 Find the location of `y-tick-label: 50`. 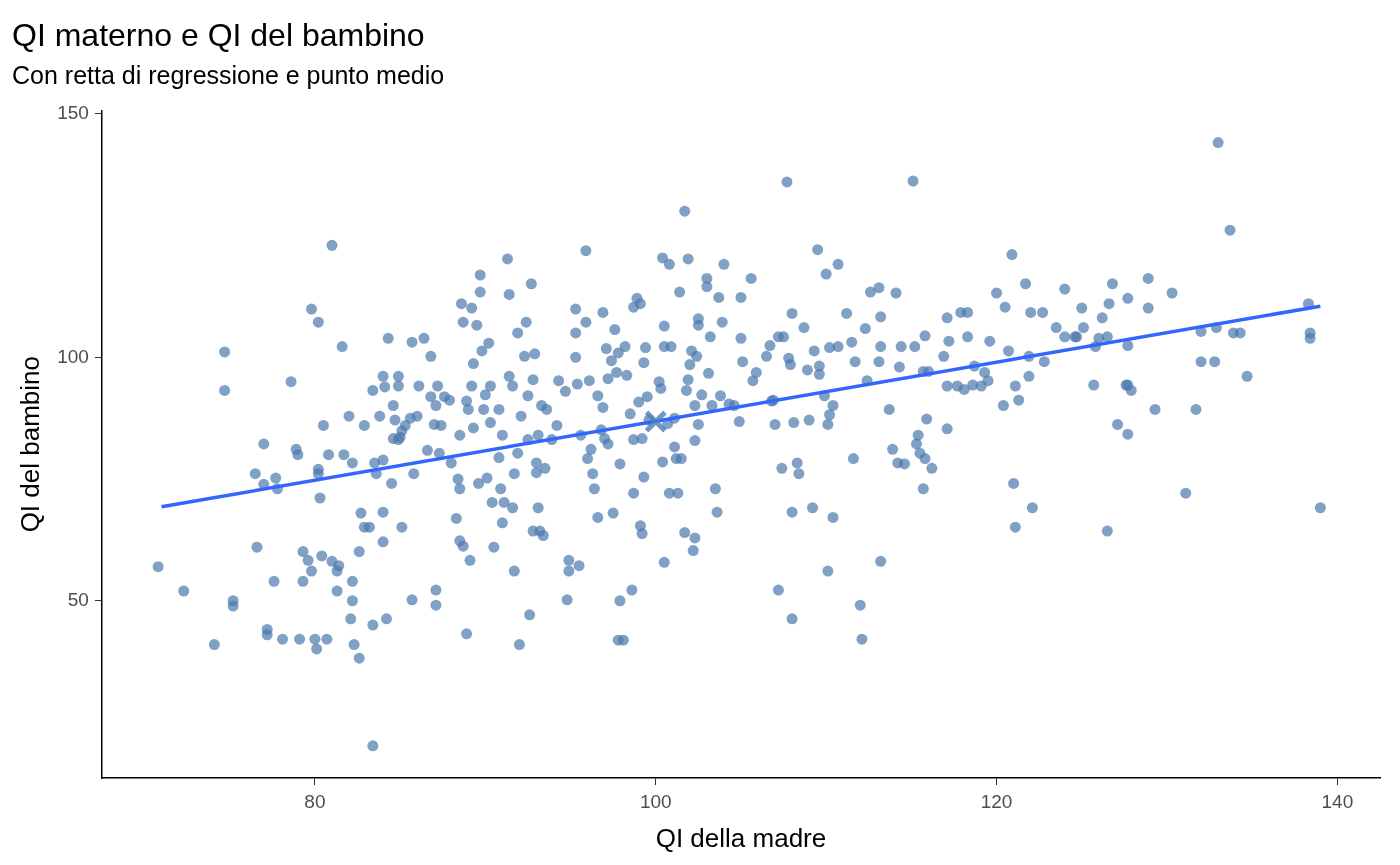

y-tick-label: 50 is located at coordinates (78, 599).